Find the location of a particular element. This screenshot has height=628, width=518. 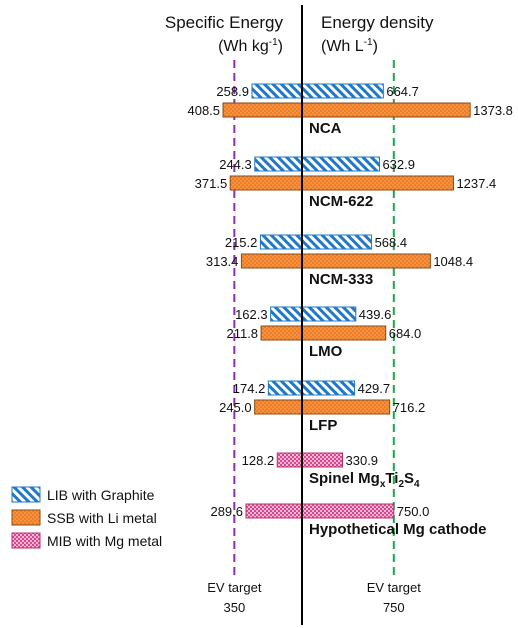

value-label-right-0-1: 1373.8 is located at coordinates (493, 110).